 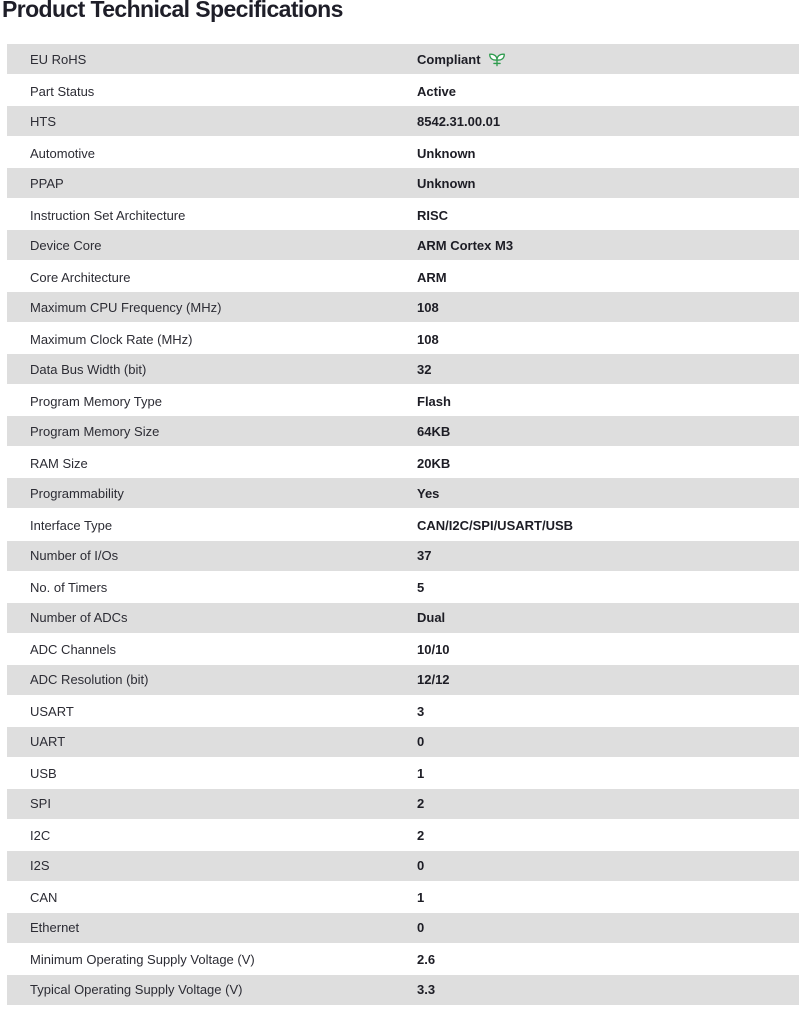 What do you see at coordinates (424, 369) in the screenshot?
I see `spec-value: 32` at bounding box center [424, 369].